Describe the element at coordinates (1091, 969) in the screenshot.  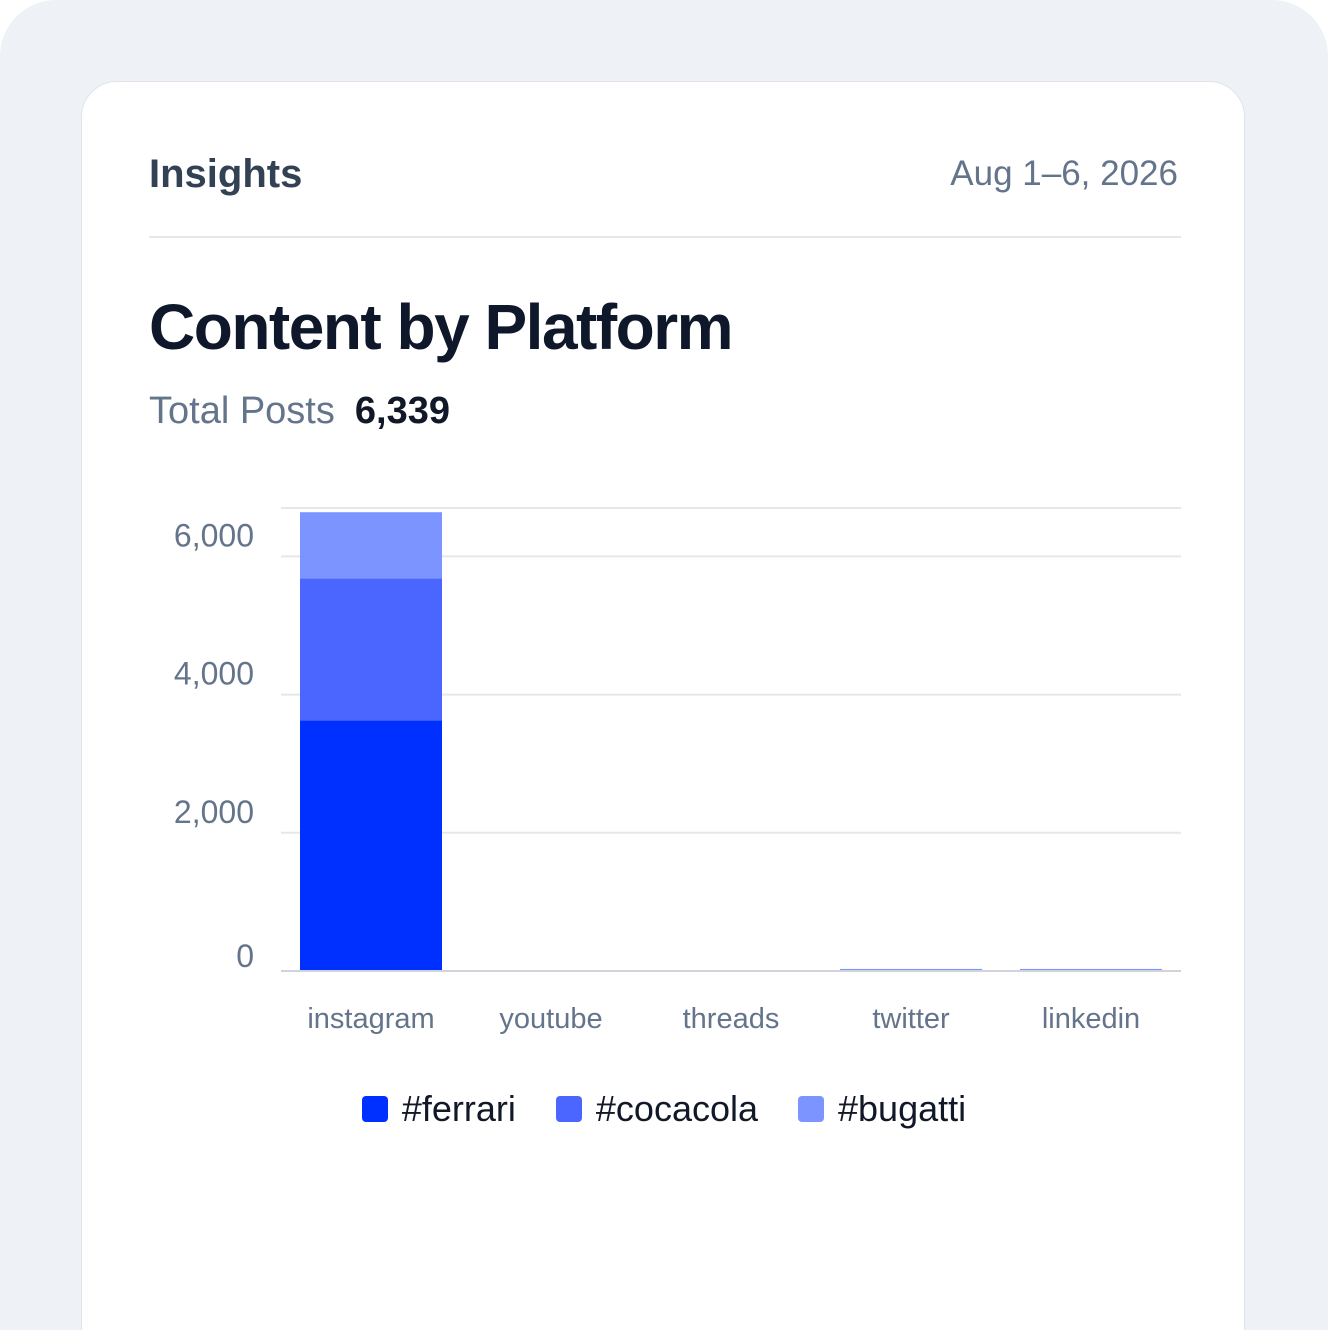
I see `bar-linkedin-bugatti` at that location.